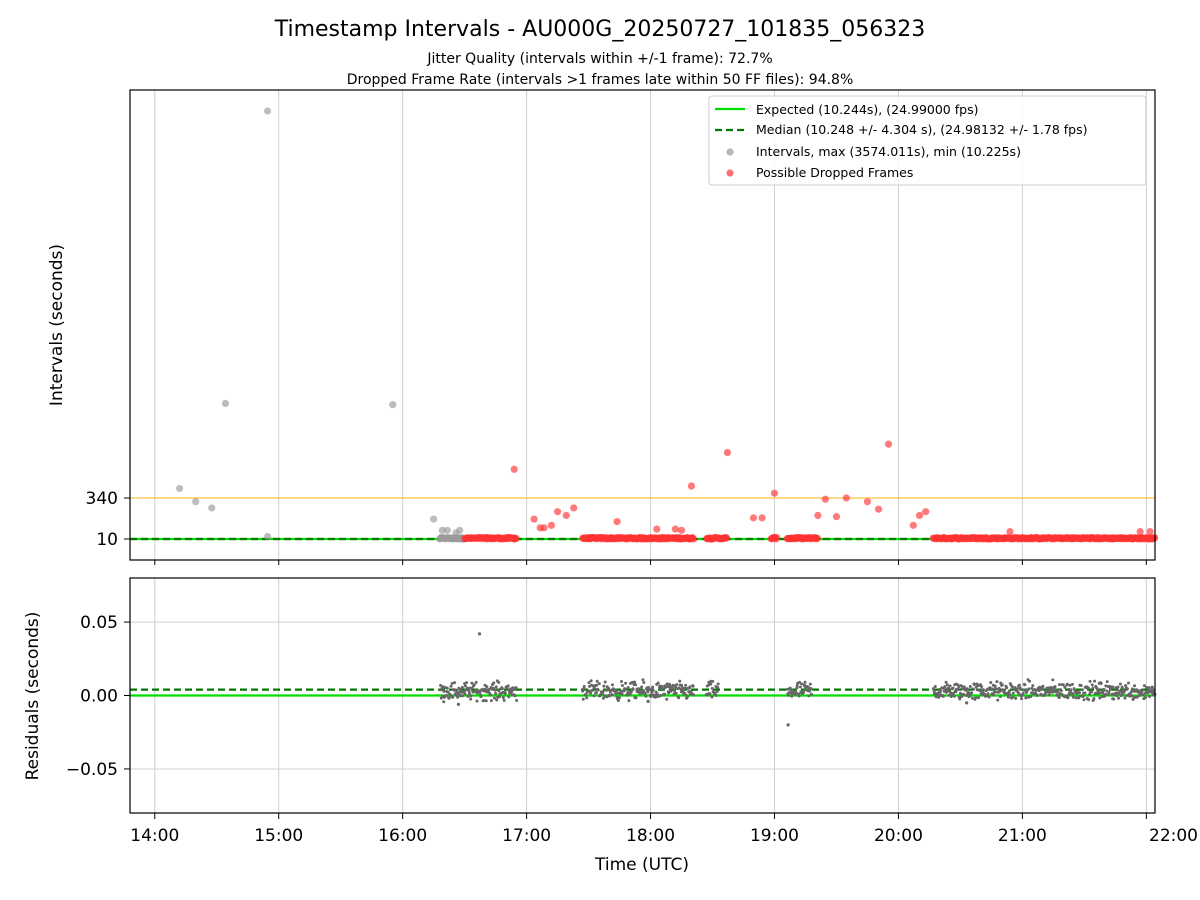  What do you see at coordinates (797, 679) in the screenshot?
I see `residuals-points` at bounding box center [797, 679].